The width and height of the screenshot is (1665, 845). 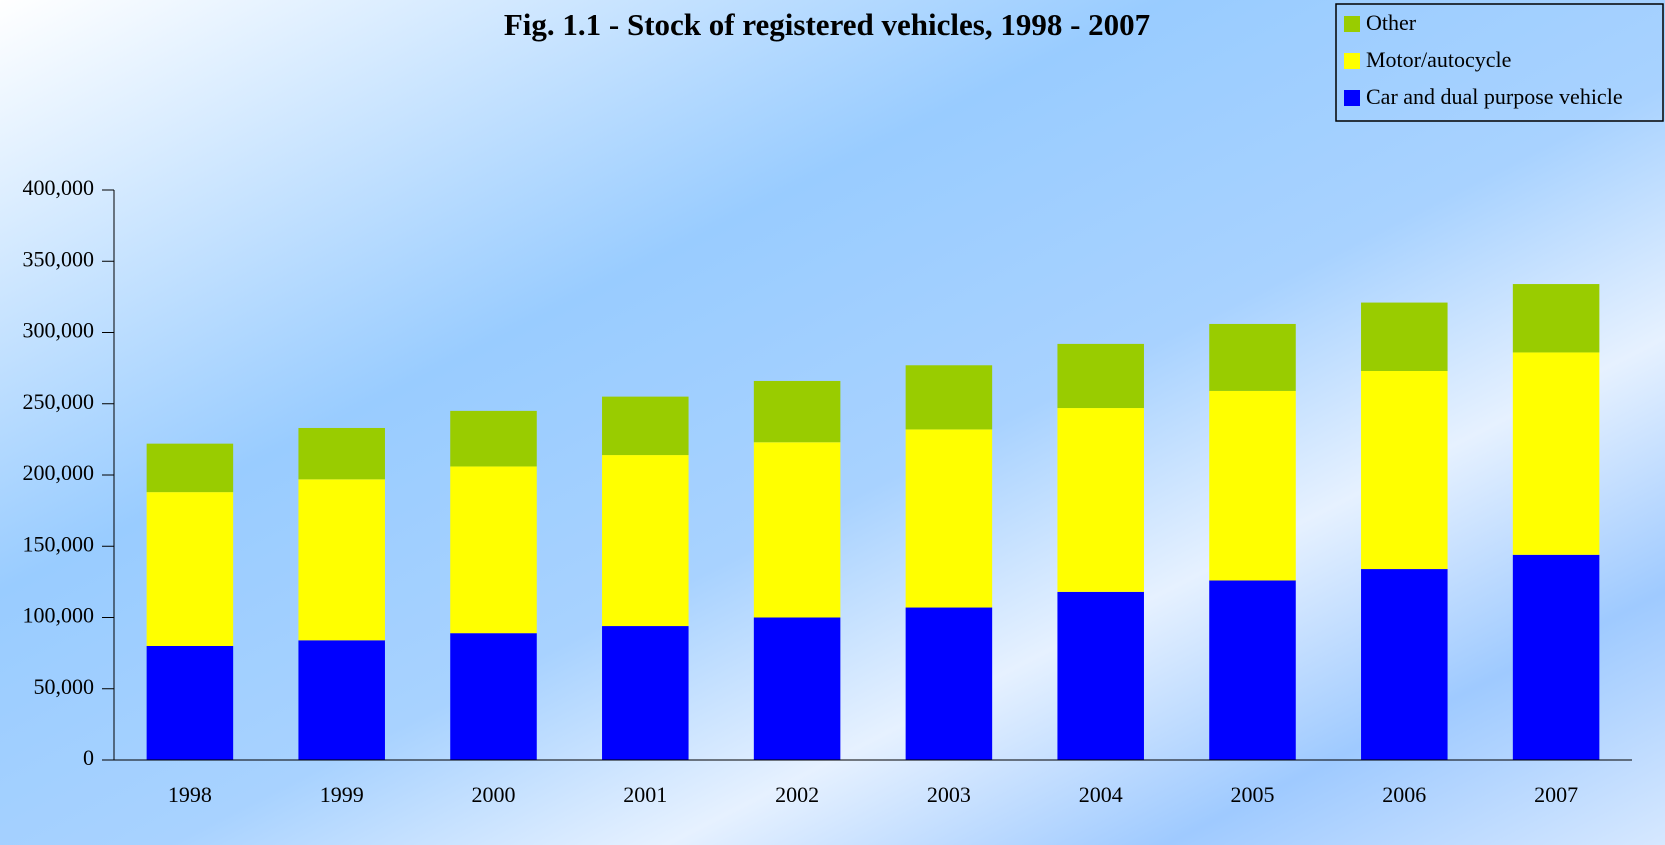 What do you see at coordinates (645, 794) in the screenshot?
I see `x-tick-label: 2001` at bounding box center [645, 794].